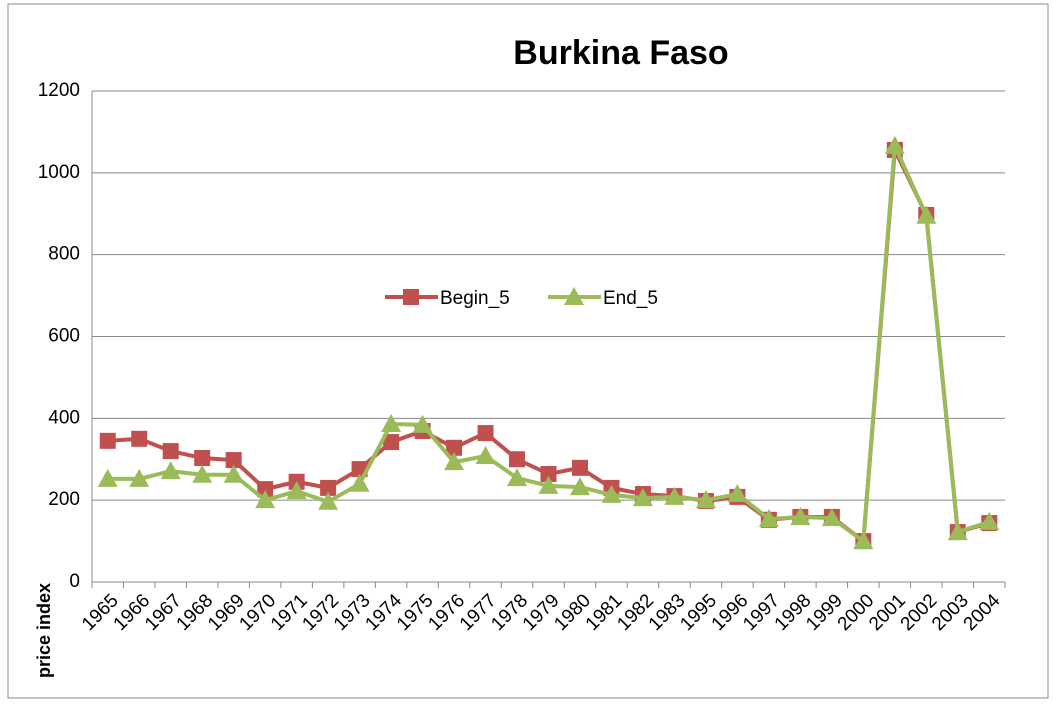 This screenshot has width=1053, height=704. What do you see at coordinates (630, 298) in the screenshot?
I see `legend-label: End_5` at bounding box center [630, 298].